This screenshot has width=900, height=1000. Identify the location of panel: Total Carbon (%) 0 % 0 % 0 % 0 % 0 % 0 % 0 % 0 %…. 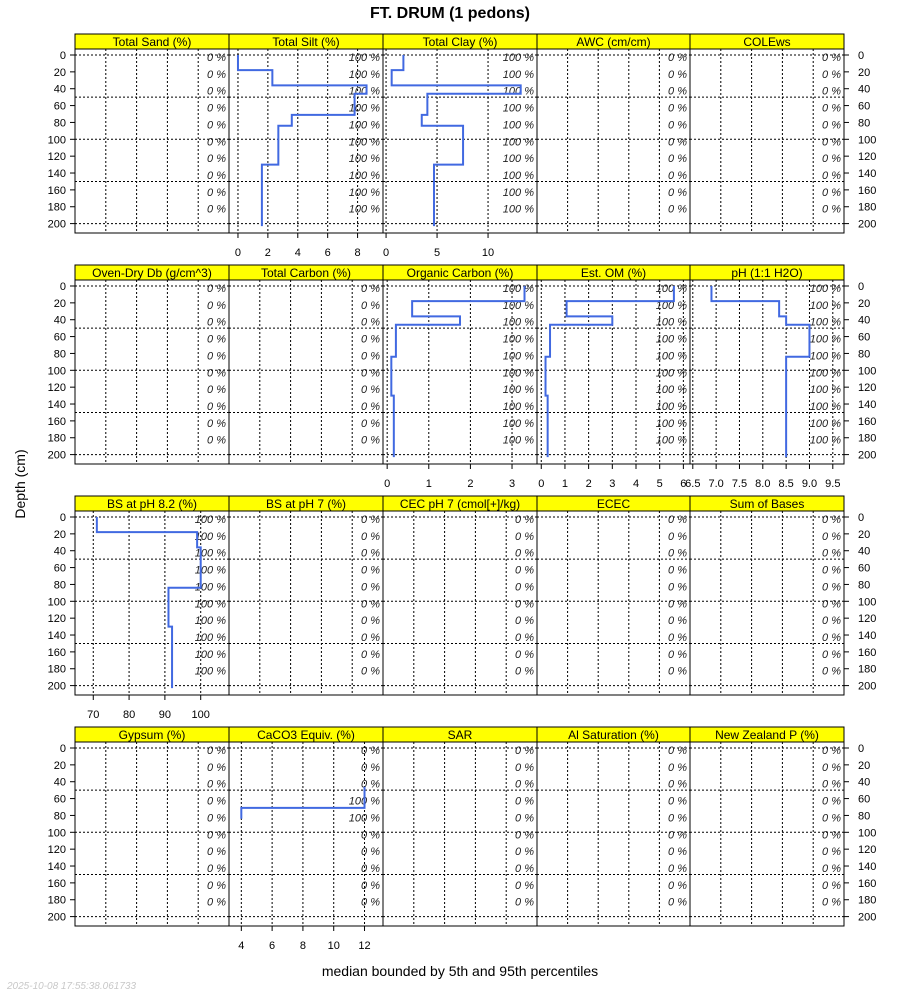
(306, 364).